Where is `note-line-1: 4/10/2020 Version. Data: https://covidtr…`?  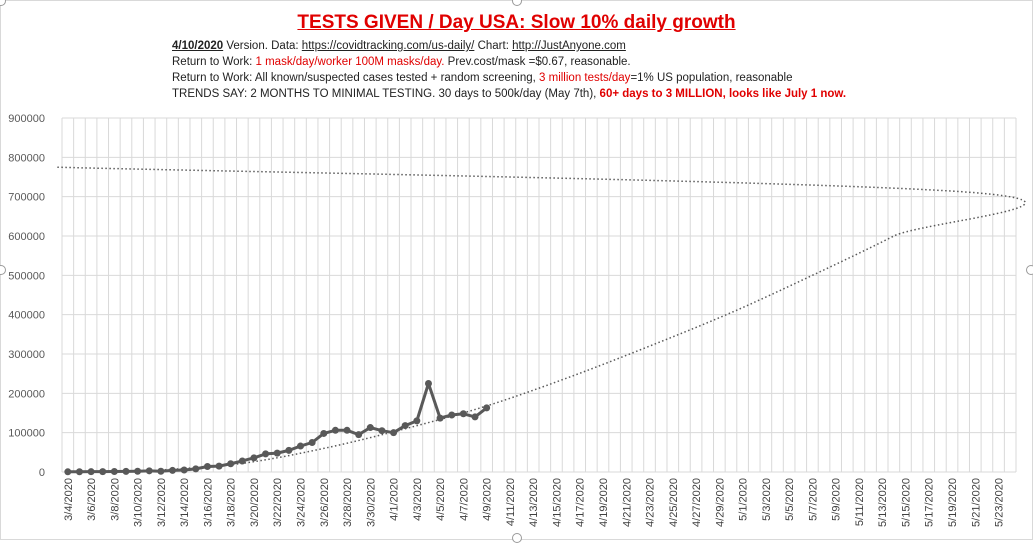
note-line-1: 4/10/2020 Version. Data: https://covidtr… is located at coordinates (399, 46).